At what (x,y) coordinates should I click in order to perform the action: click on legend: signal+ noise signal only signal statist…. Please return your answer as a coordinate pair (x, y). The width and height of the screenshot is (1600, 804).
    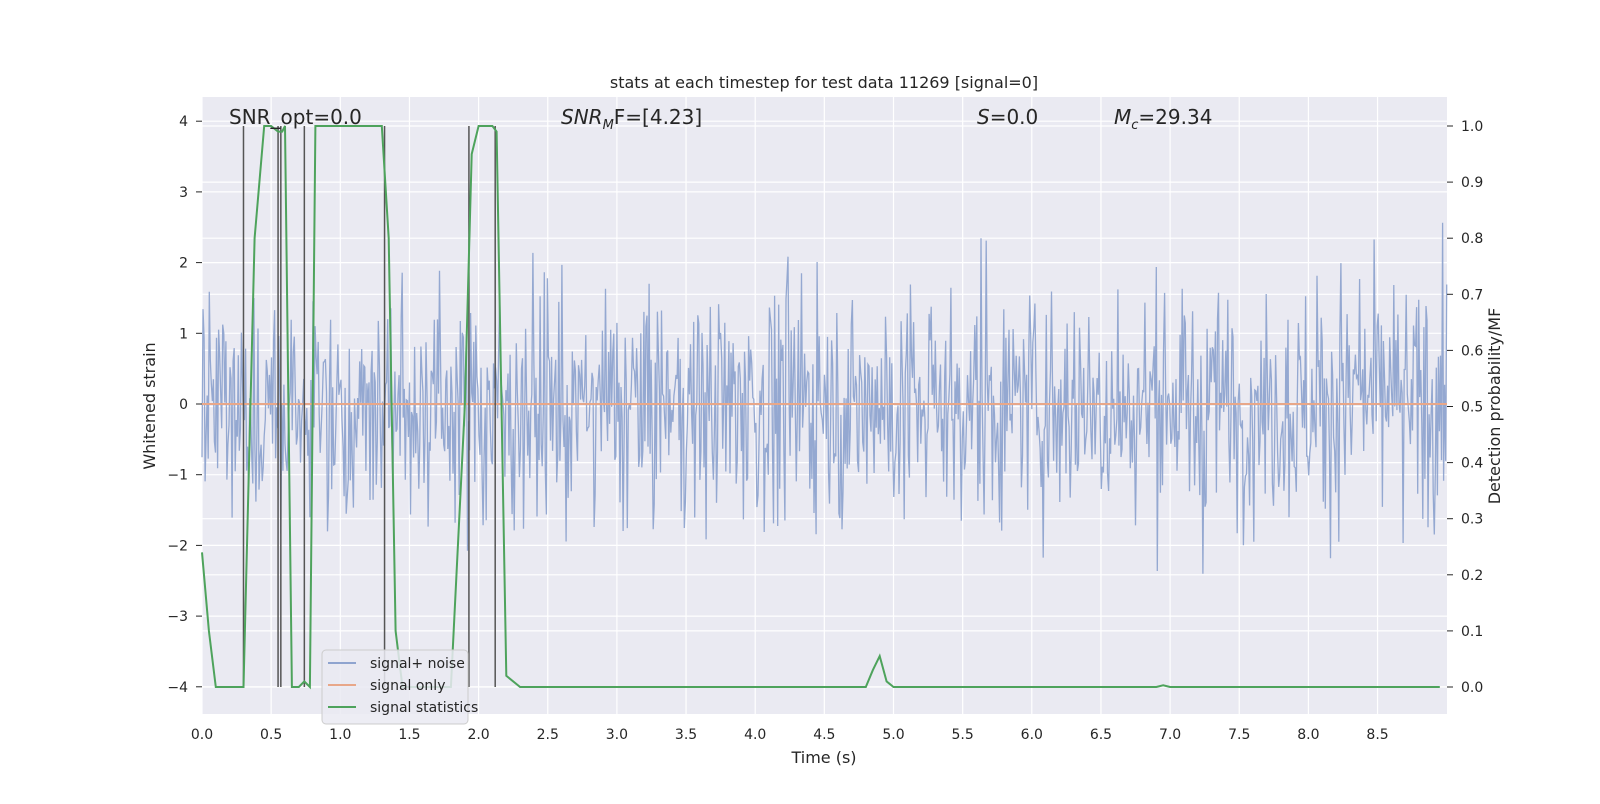
    Looking at the image, I should click on (399, 687).